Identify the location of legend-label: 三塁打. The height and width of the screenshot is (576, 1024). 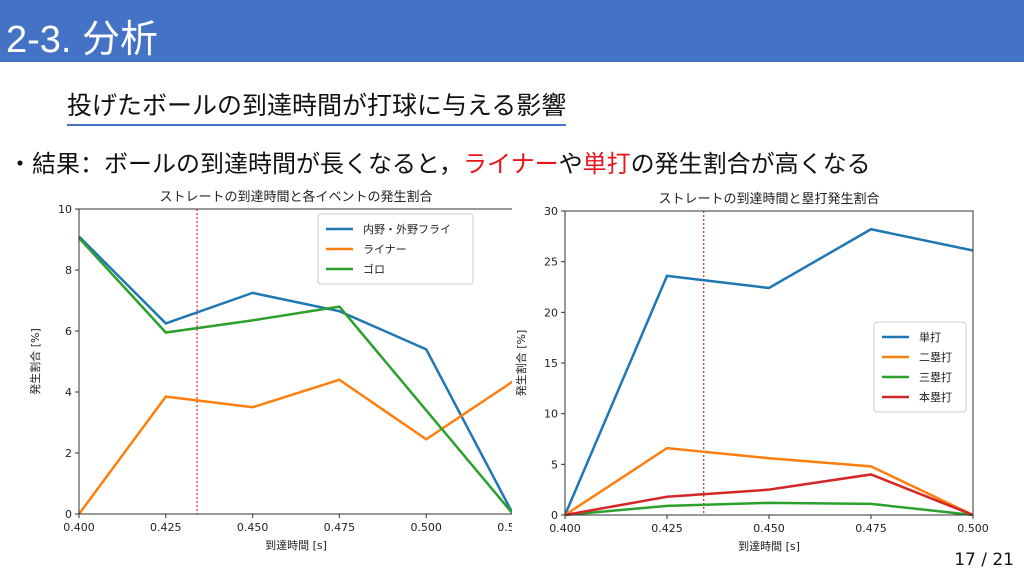
(935, 377).